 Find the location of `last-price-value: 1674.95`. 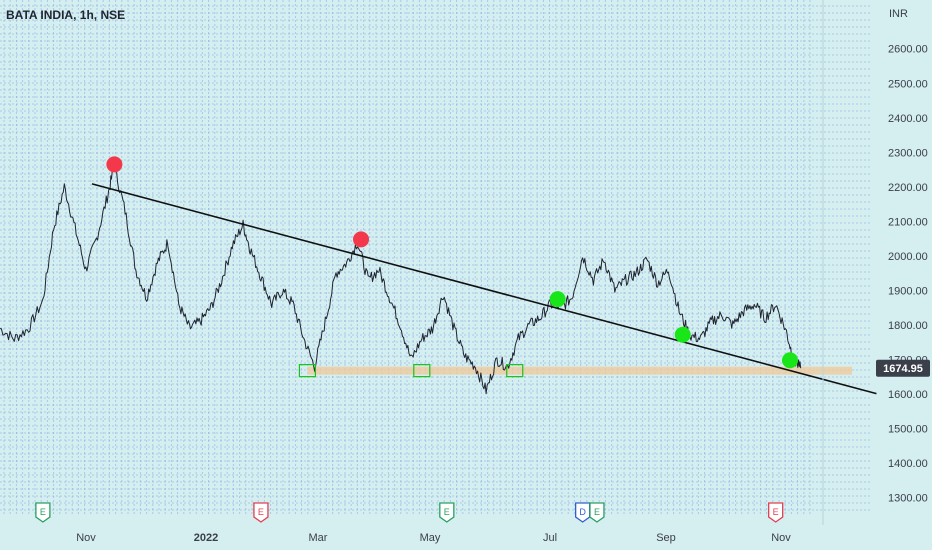

last-price-value: 1674.95 is located at coordinates (903, 369).